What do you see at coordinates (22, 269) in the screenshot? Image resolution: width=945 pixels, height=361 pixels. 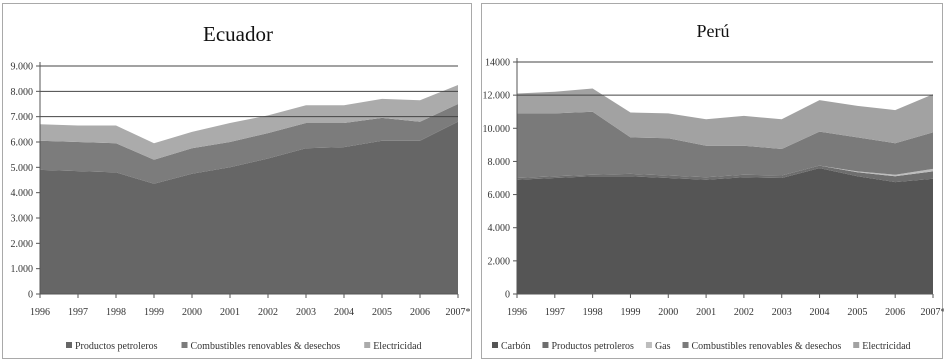 I see `y-tick-label: 1.000` at bounding box center [22, 269].